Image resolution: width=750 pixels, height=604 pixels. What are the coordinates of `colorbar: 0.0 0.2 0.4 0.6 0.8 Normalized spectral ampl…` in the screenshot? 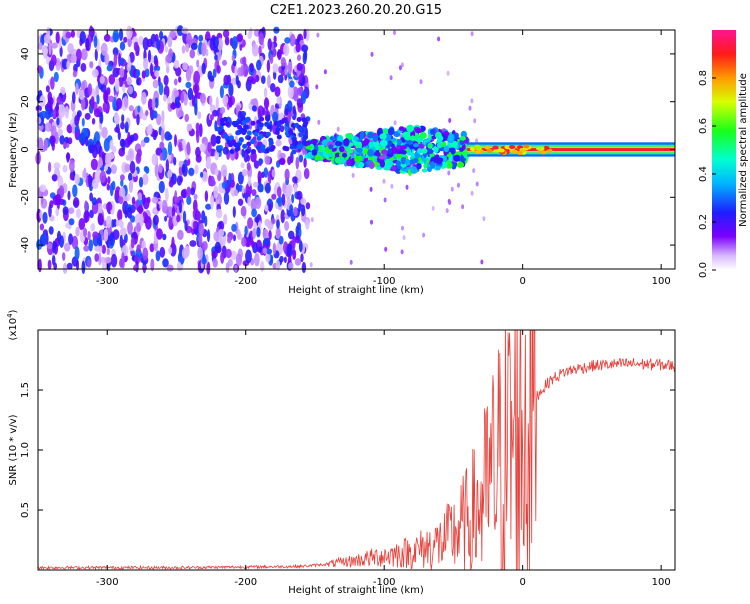 It's located at (723, 154).